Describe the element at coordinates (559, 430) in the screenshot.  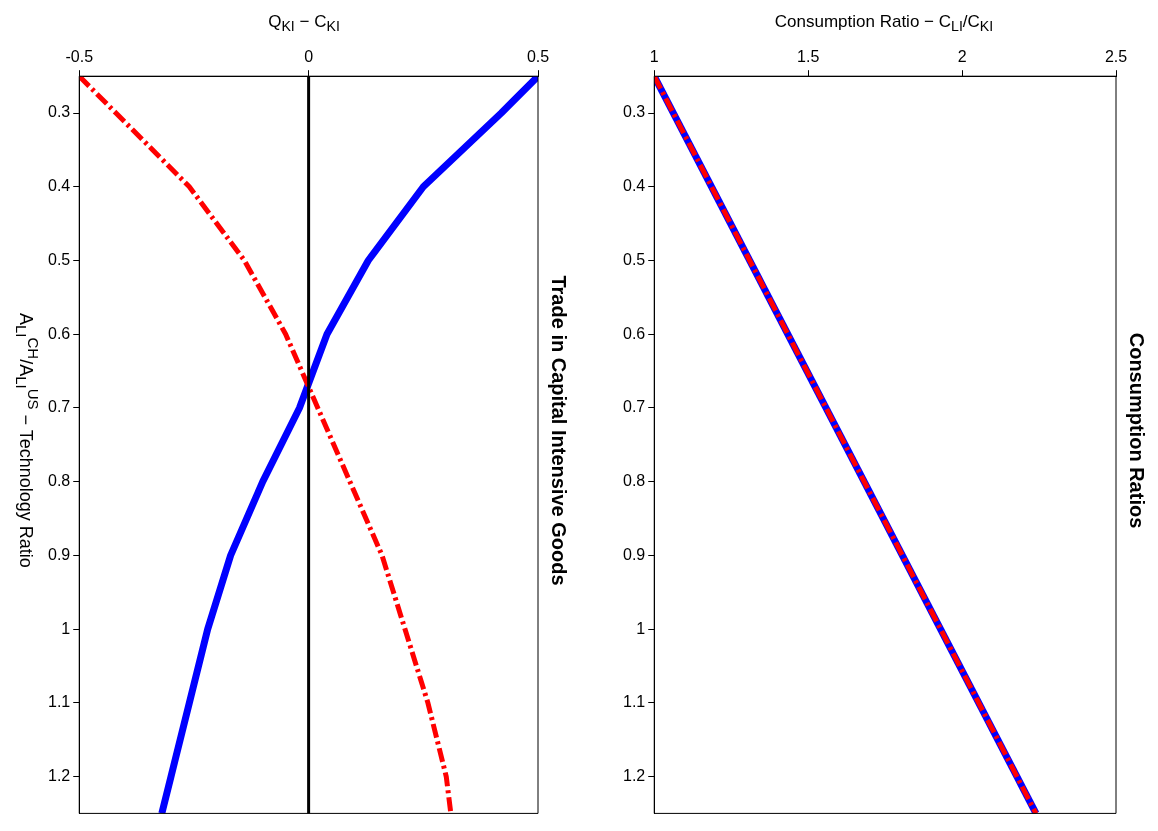
I see `text: Trade in Capital Intensive Goods` at that location.